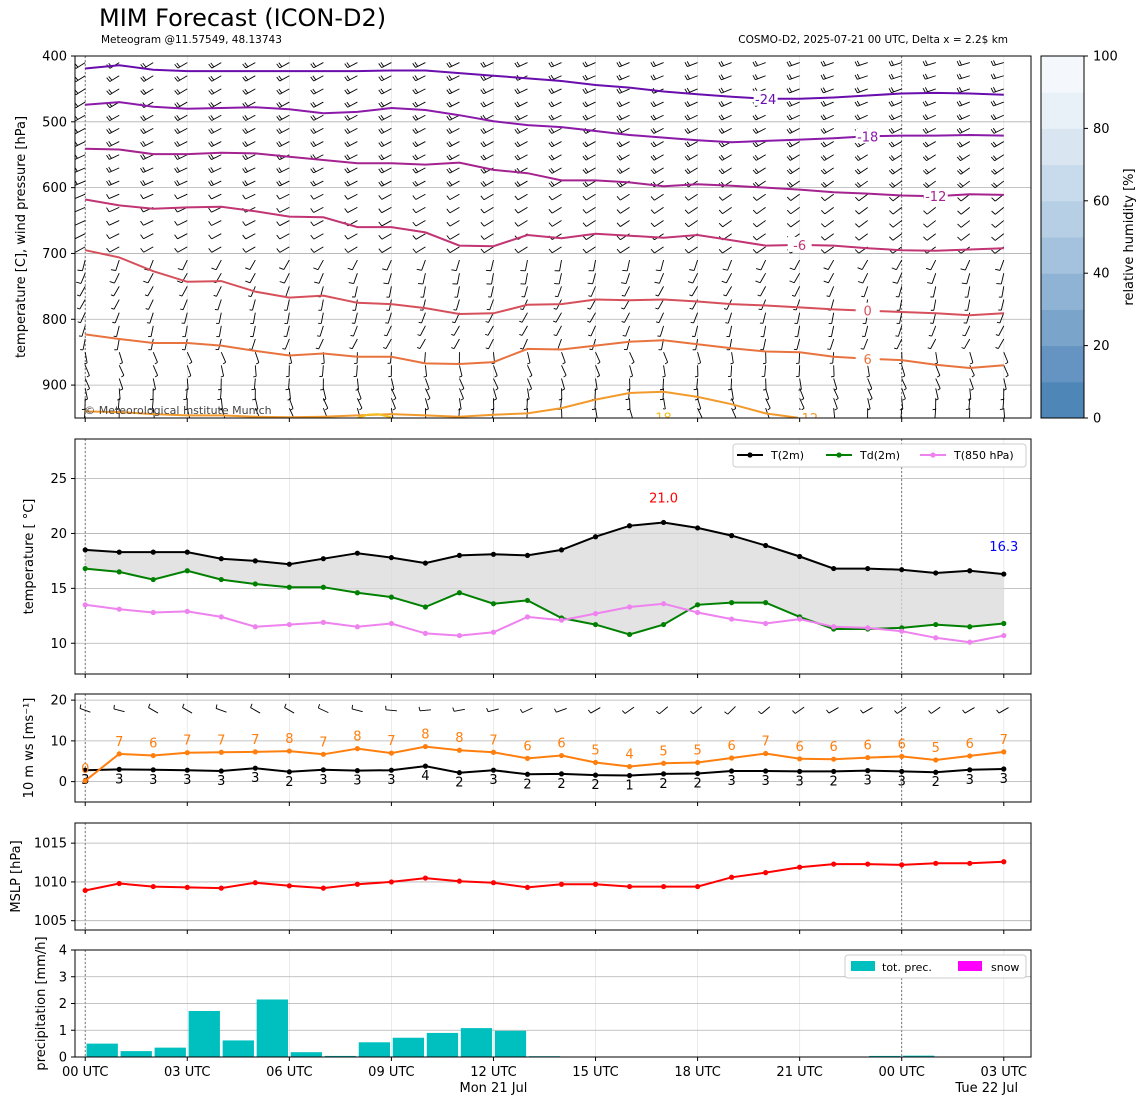 The image size is (1148, 1105). Describe the element at coordinates (54, 122) in the screenshot. I see `y-tick-label: 500` at that location.